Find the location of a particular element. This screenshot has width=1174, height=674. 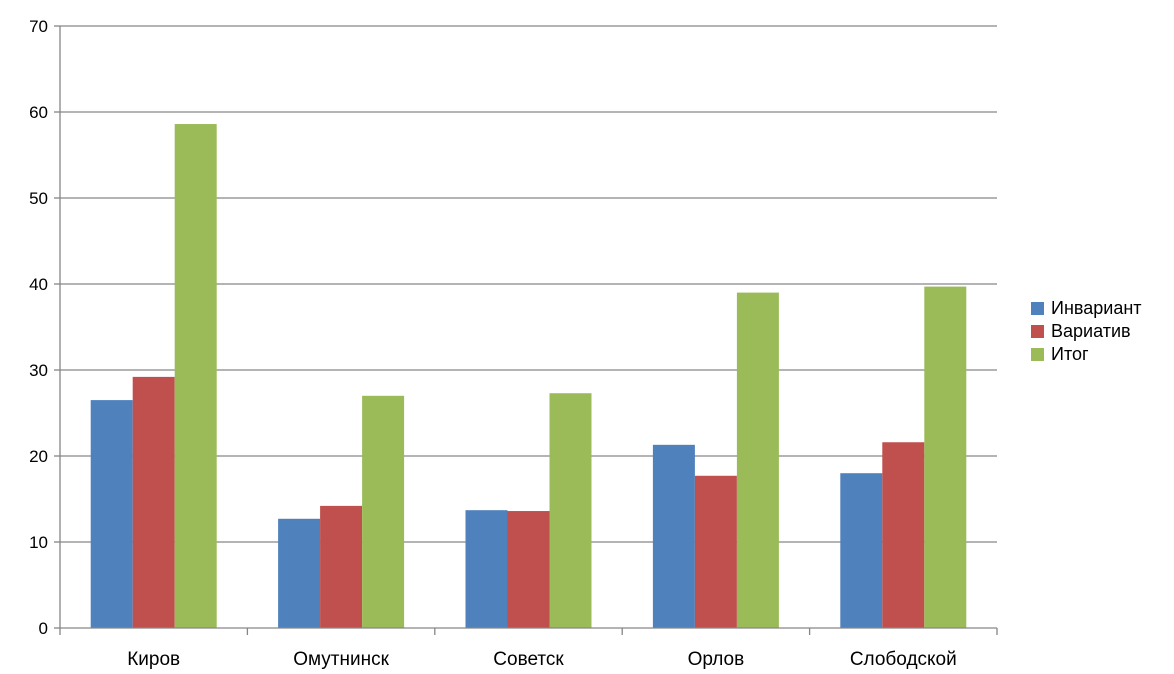

x-tick-label: Слободской is located at coordinates (903, 659).